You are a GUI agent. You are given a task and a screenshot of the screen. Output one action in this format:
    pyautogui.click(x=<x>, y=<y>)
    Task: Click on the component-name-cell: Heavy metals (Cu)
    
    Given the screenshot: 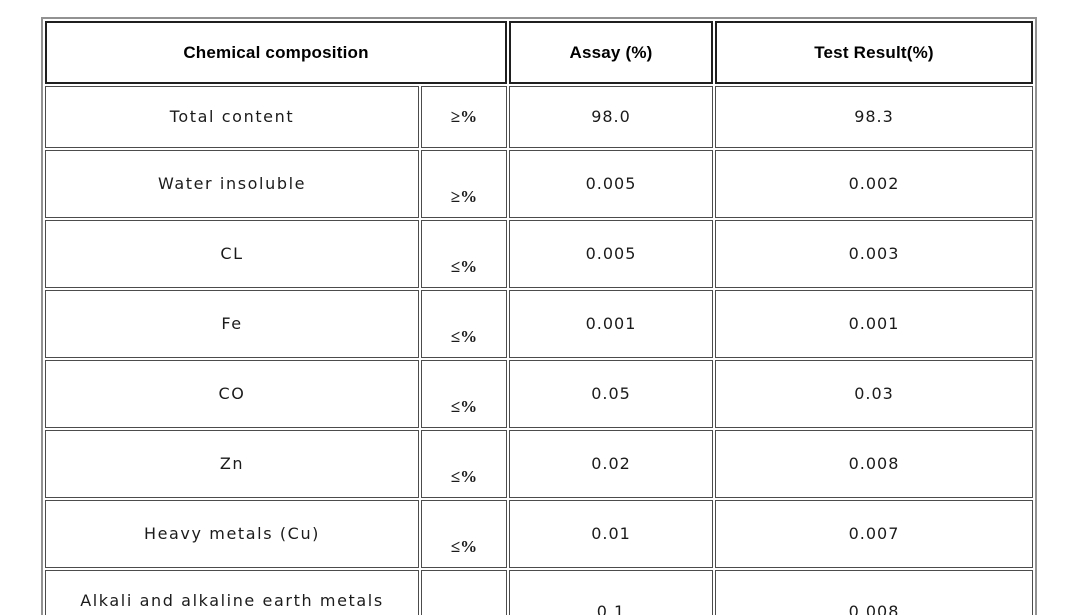 What is the action you would take?
    pyautogui.click(x=232, y=534)
    